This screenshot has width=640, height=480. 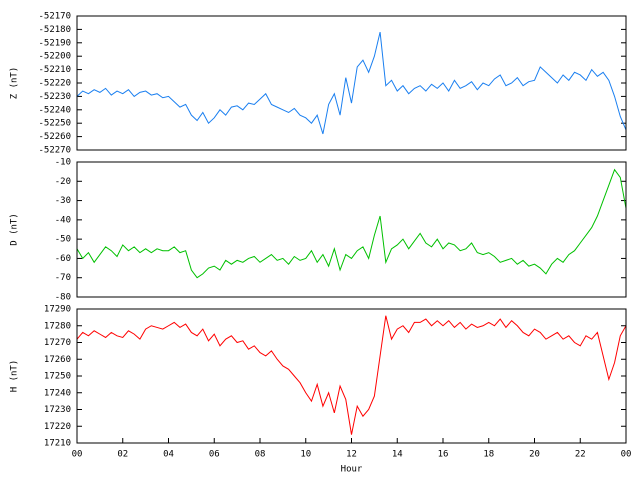 I want to click on y-tick-label: 17280, so click(x=57, y=326).